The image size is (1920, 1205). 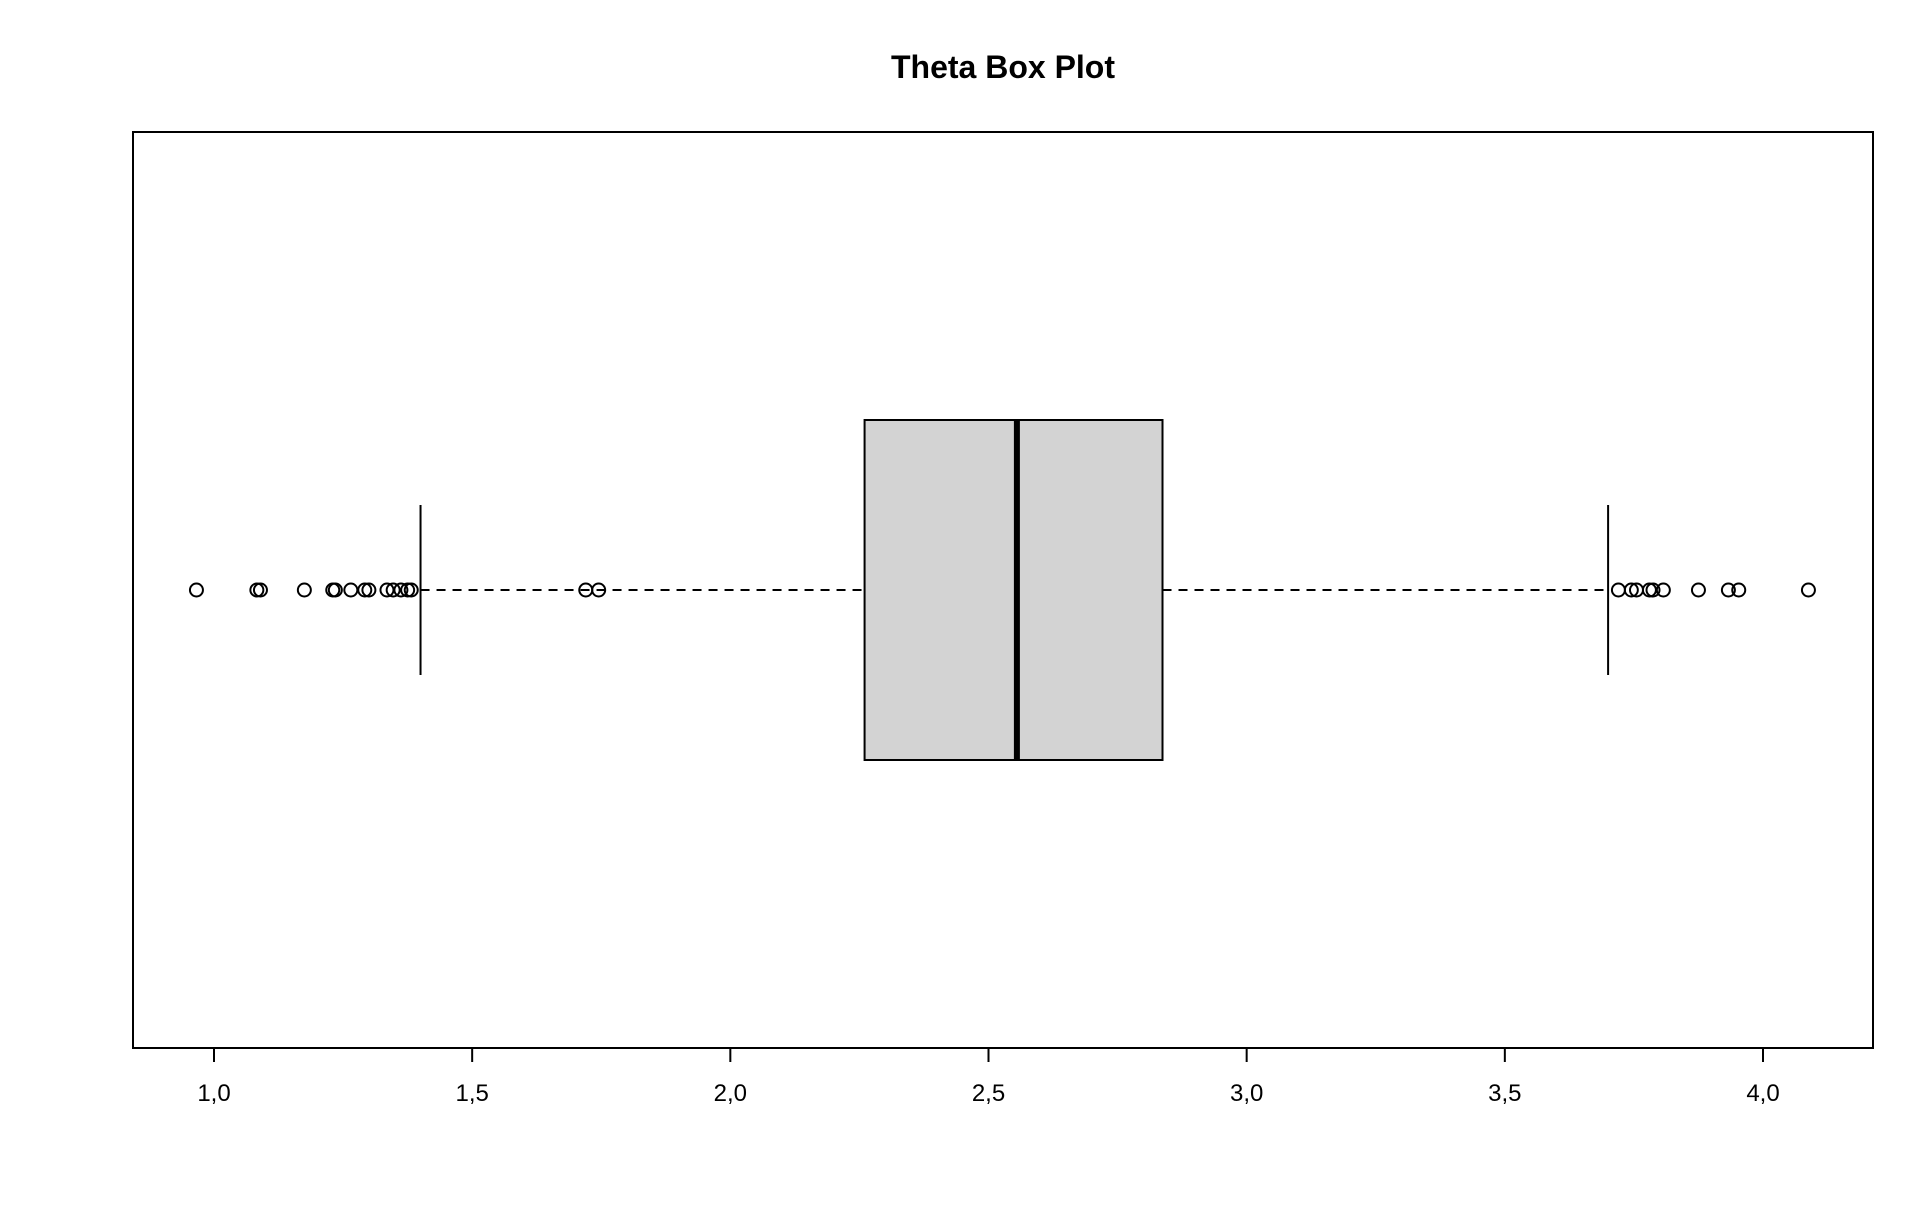 What do you see at coordinates (1013, 590) in the screenshot?
I see `iqr-box` at bounding box center [1013, 590].